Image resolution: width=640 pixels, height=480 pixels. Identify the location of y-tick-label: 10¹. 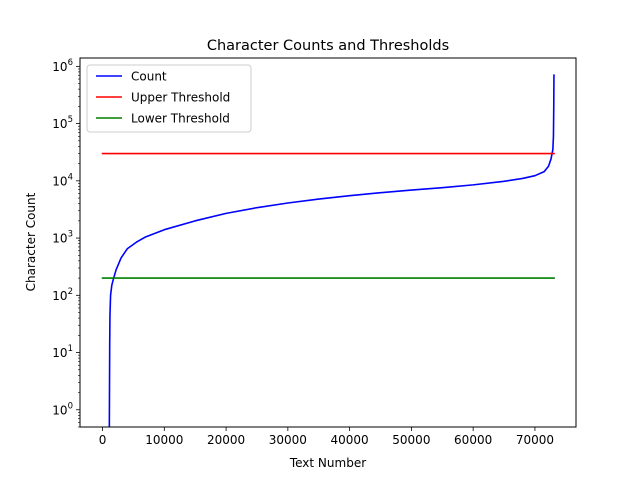
(62, 352).